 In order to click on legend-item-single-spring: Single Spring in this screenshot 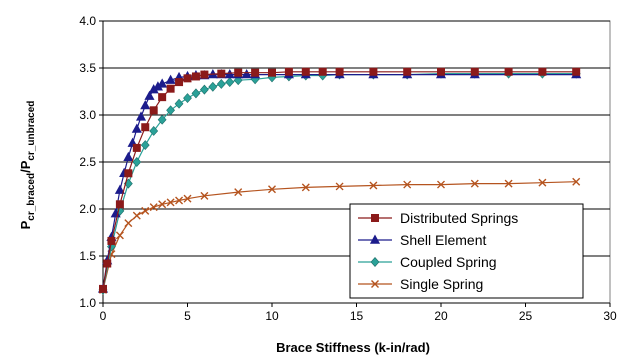, I will do `click(420, 284)`.